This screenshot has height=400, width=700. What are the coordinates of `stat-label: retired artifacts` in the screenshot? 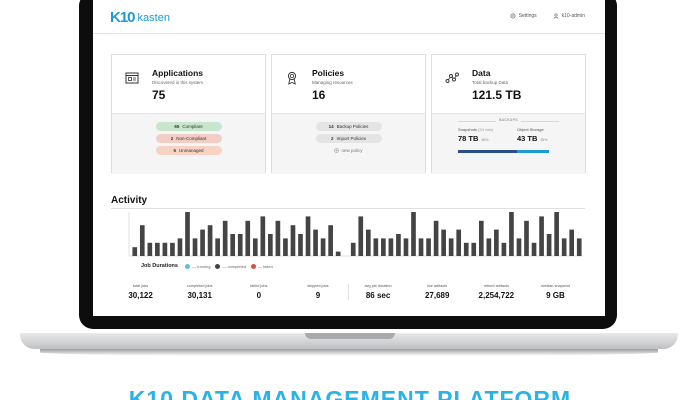 It's located at (496, 286).